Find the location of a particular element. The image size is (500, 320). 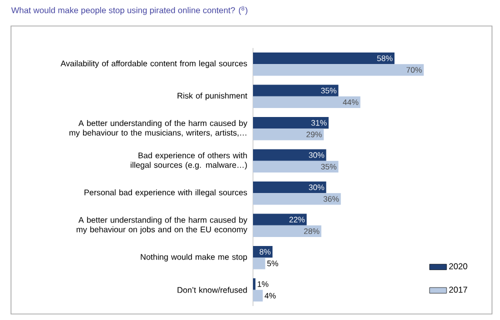

y-tick-label: Don’t know/refused is located at coordinates (212, 289).